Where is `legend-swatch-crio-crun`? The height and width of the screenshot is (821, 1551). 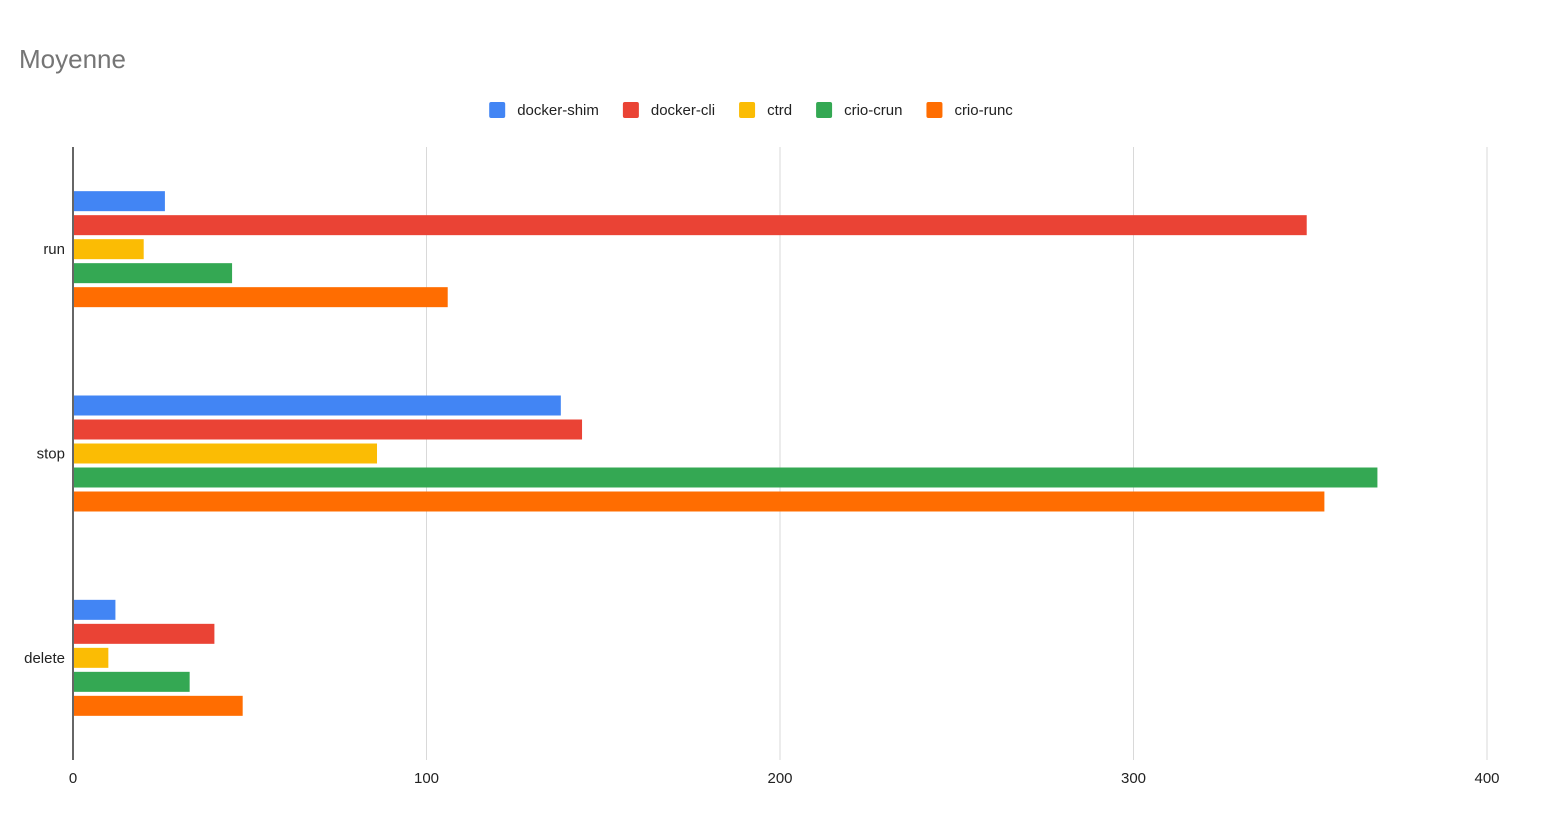 legend-swatch-crio-crun is located at coordinates (824, 110).